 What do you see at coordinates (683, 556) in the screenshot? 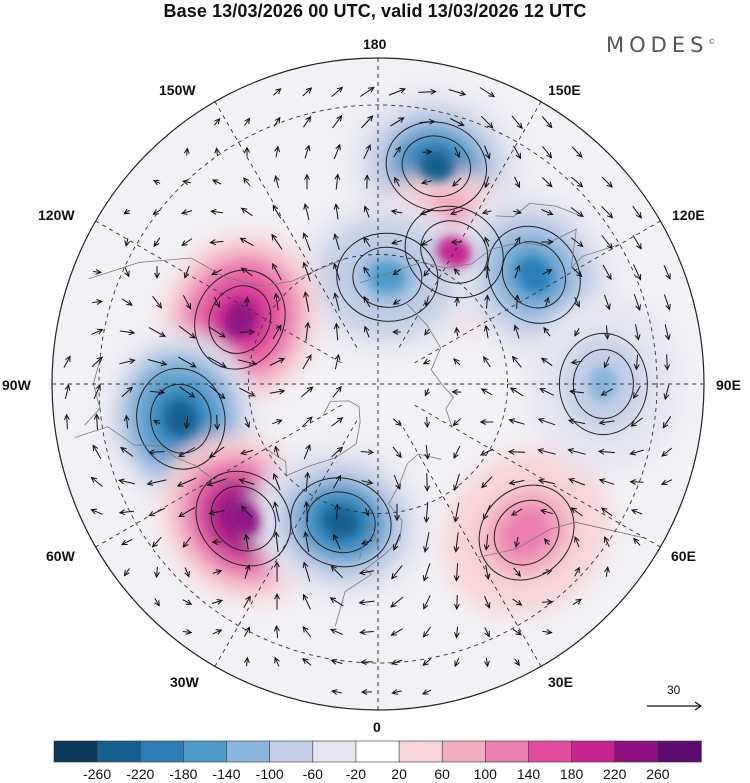
I see `lon-label-60e: 60E` at bounding box center [683, 556].